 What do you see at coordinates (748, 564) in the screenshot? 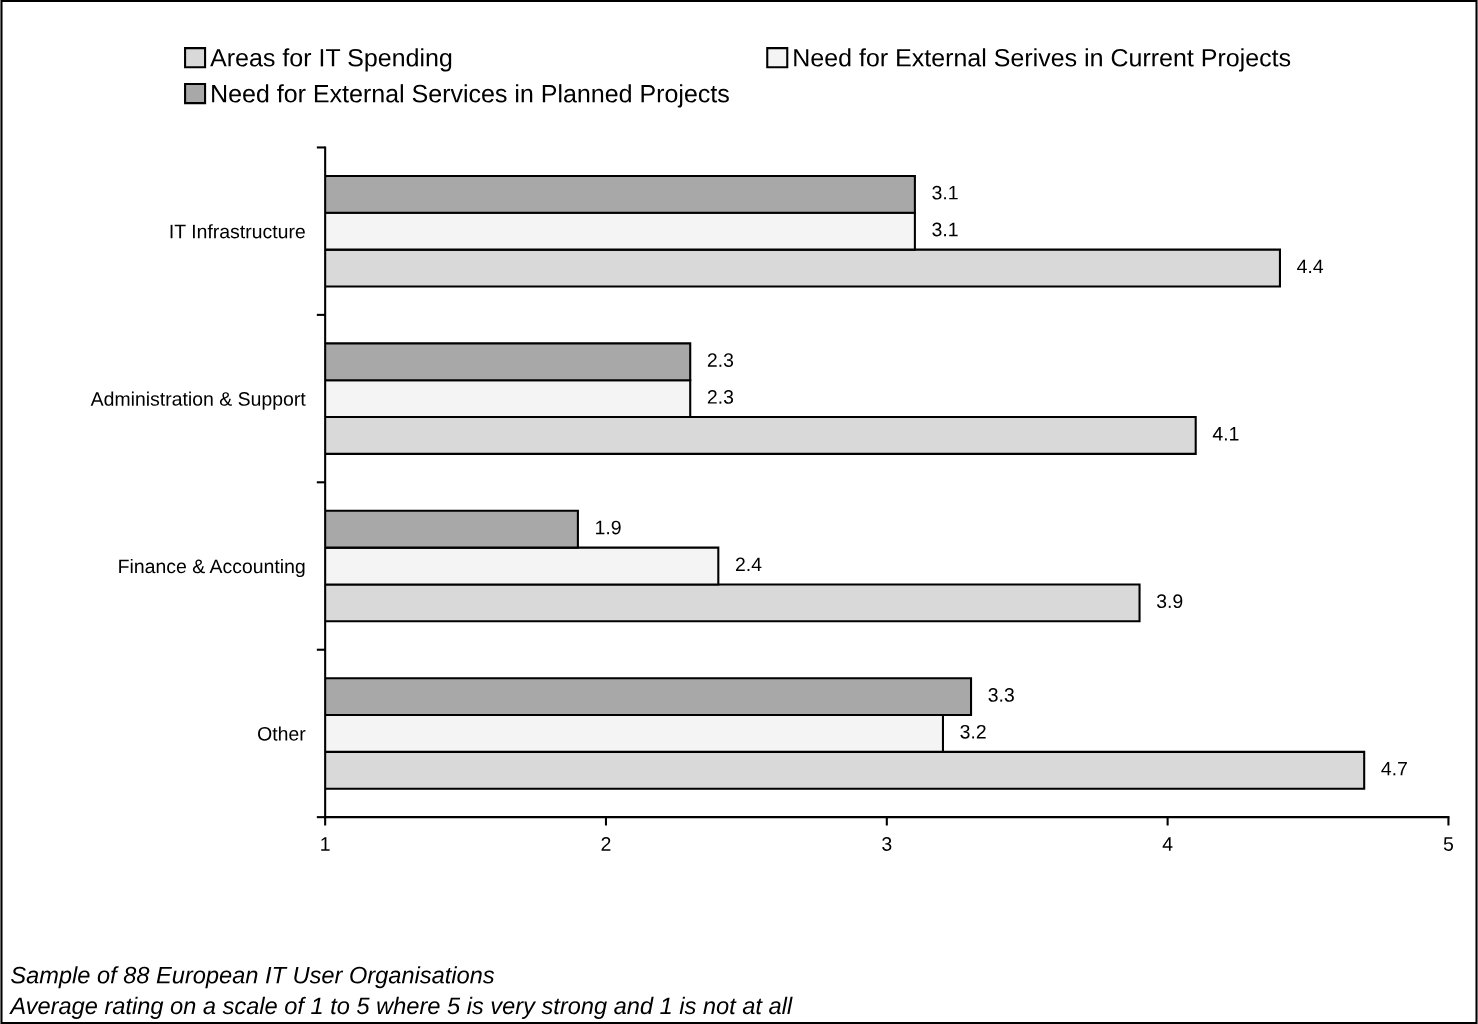
I see `data-label: 2.4` at bounding box center [748, 564].